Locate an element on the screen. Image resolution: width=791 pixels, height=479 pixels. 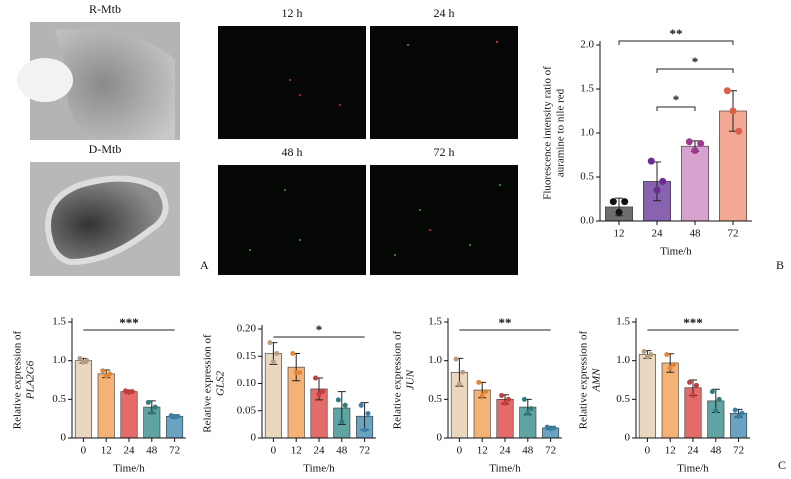
image-label: 24 h is located at coordinates (444, 13).